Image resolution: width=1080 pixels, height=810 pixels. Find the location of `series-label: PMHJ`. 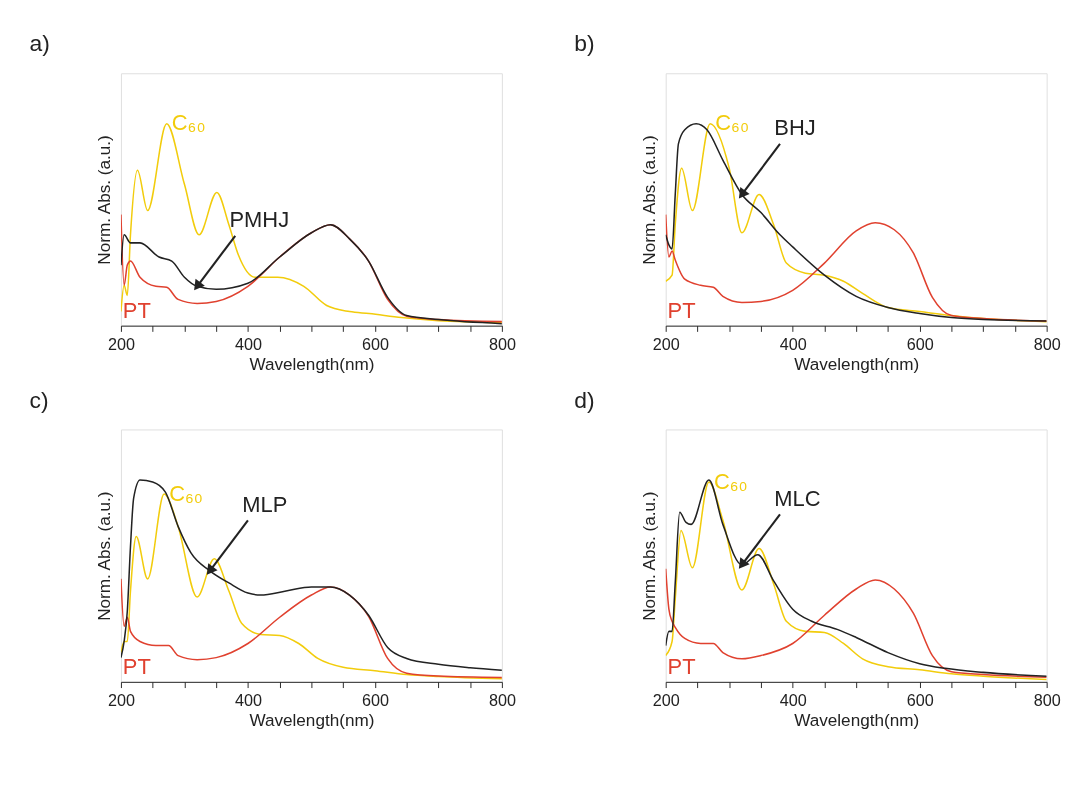

series-label: PMHJ is located at coordinates (259, 220).